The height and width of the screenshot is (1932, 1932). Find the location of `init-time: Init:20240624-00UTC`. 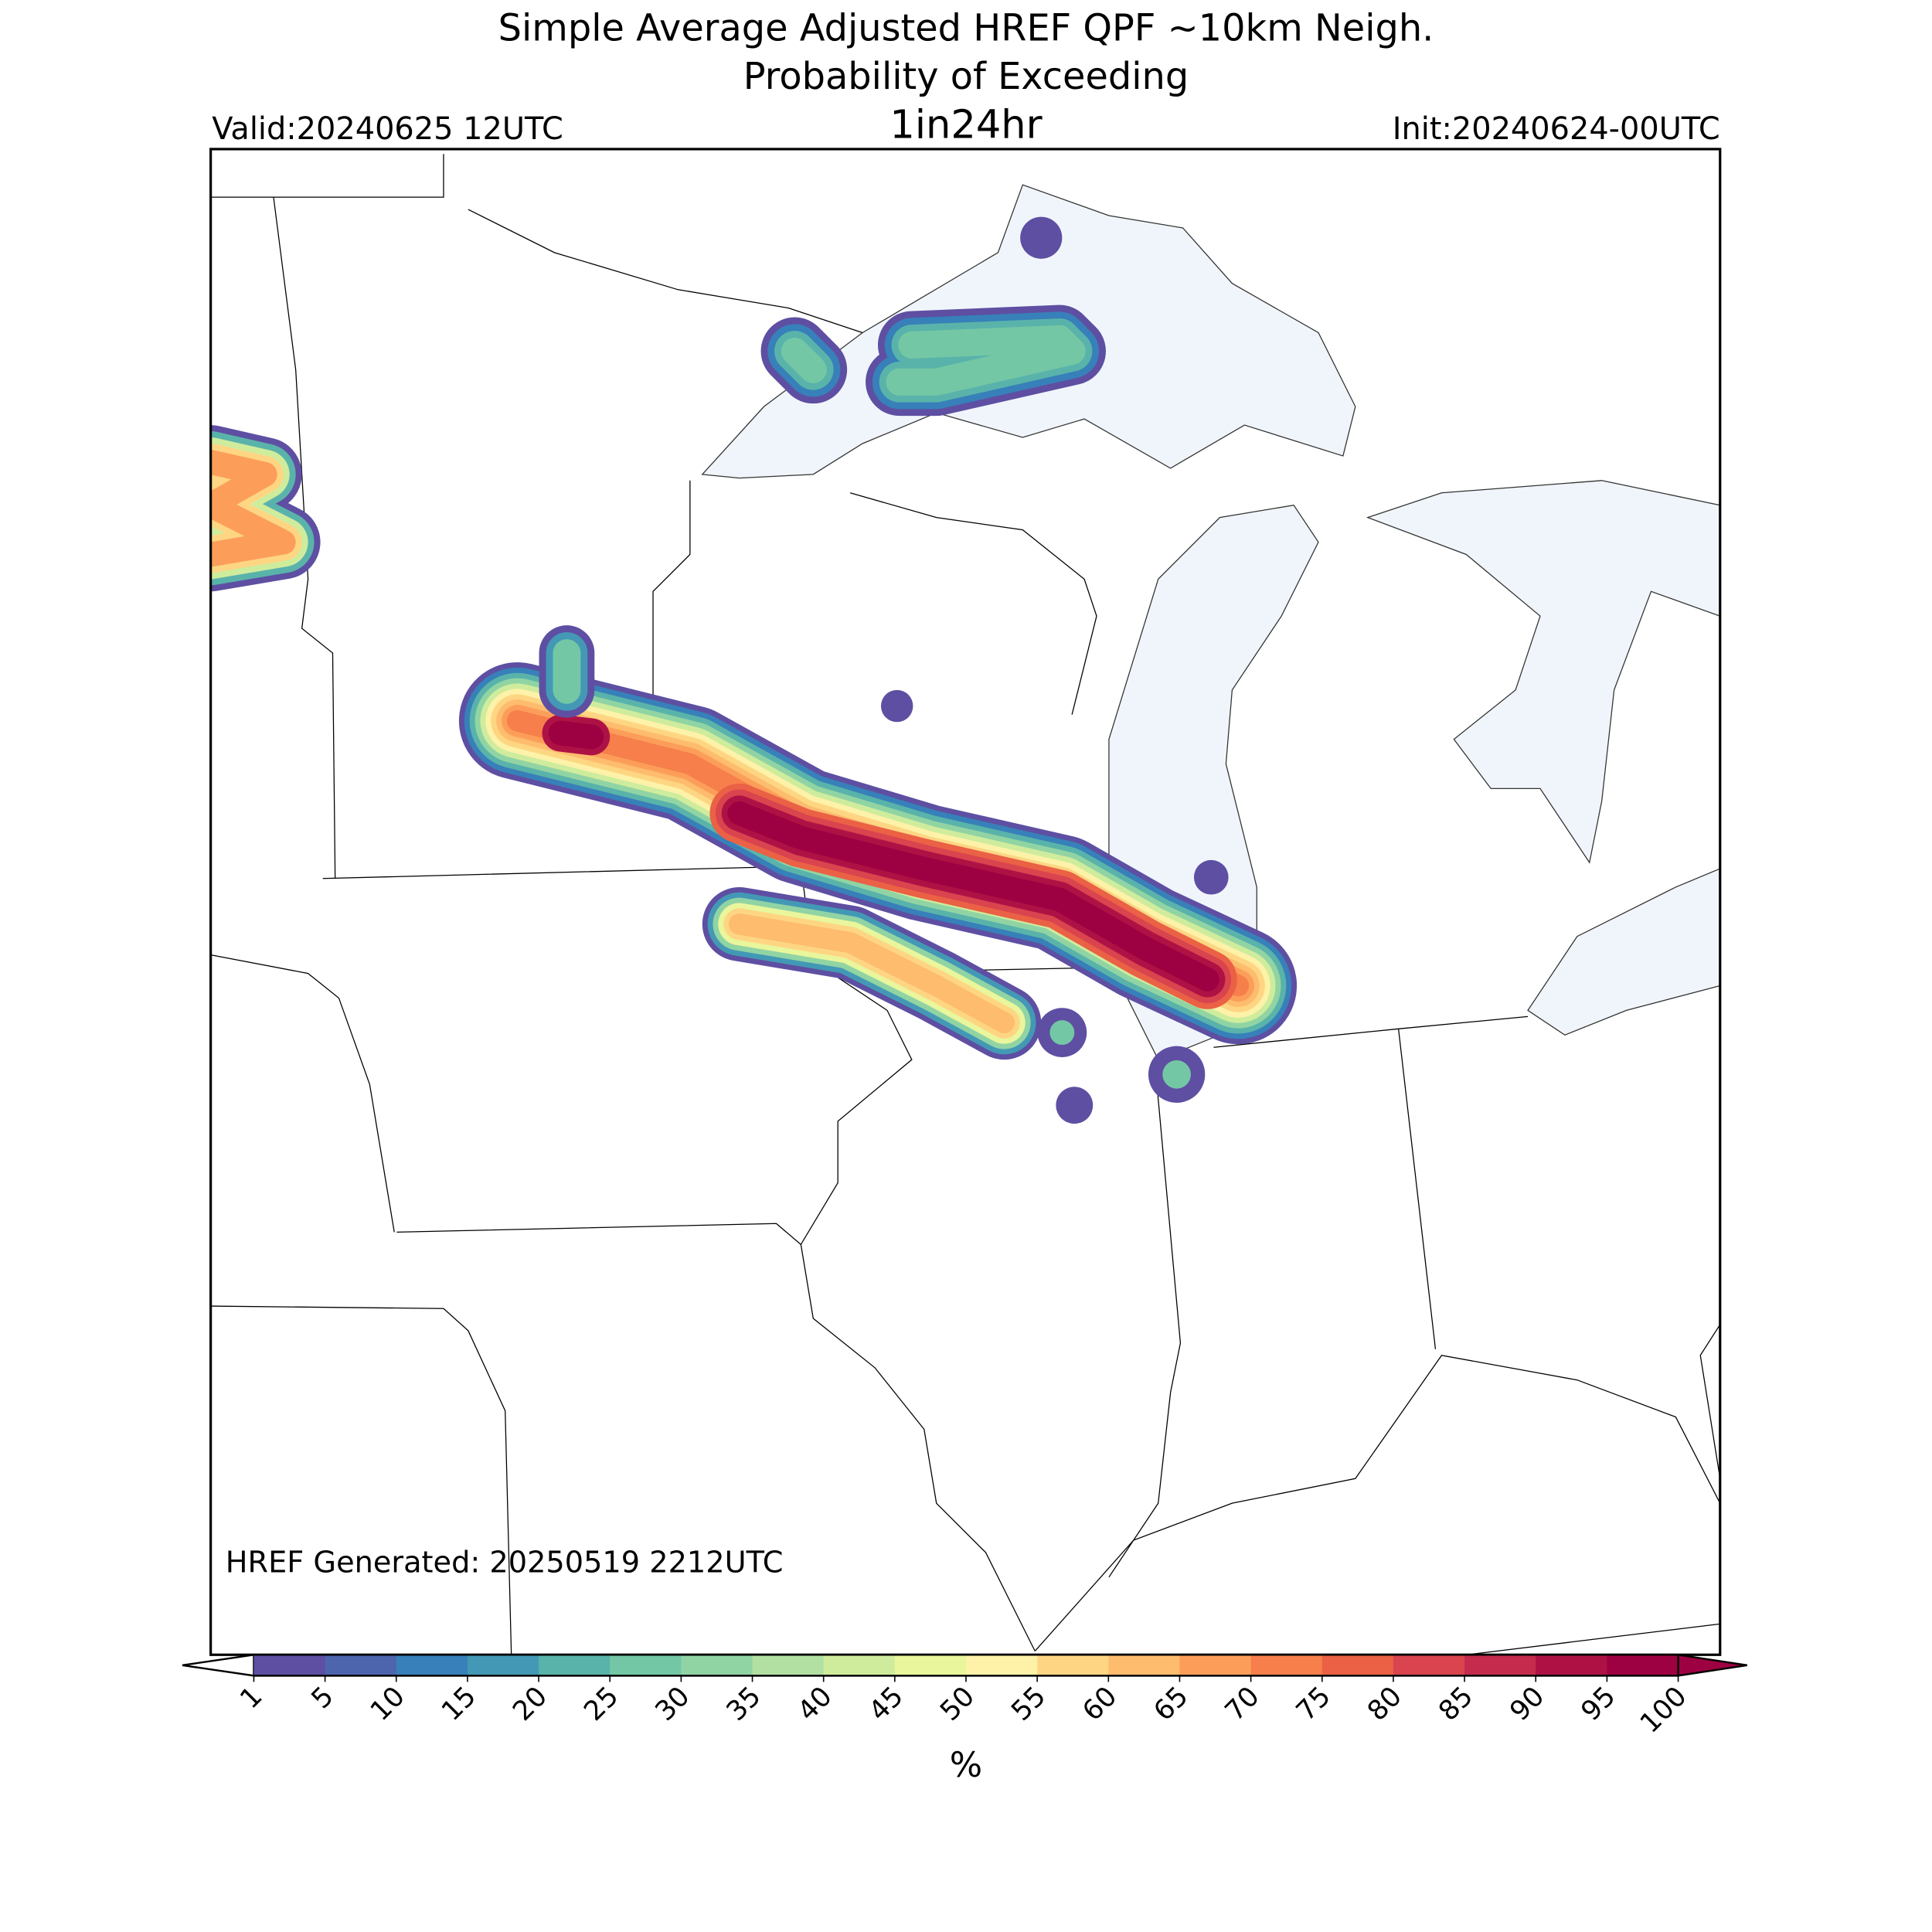

init-time: Init:20240624-00UTC is located at coordinates (1556, 129).